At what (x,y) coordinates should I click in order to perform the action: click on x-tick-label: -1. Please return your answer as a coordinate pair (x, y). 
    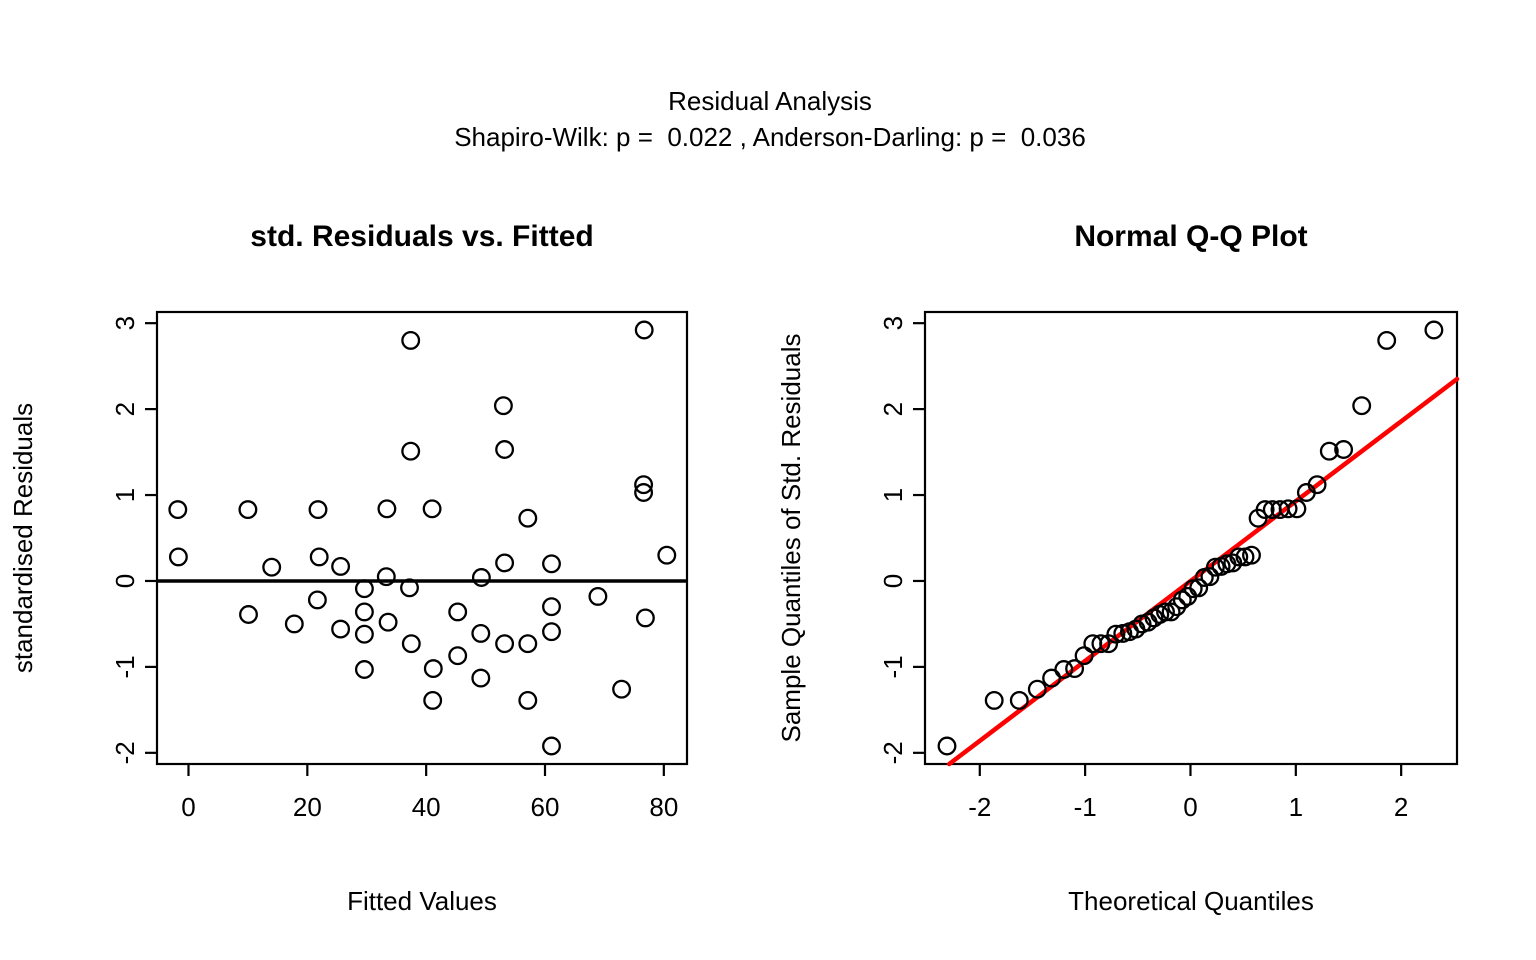
    Looking at the image, I should click on (1085, 807).